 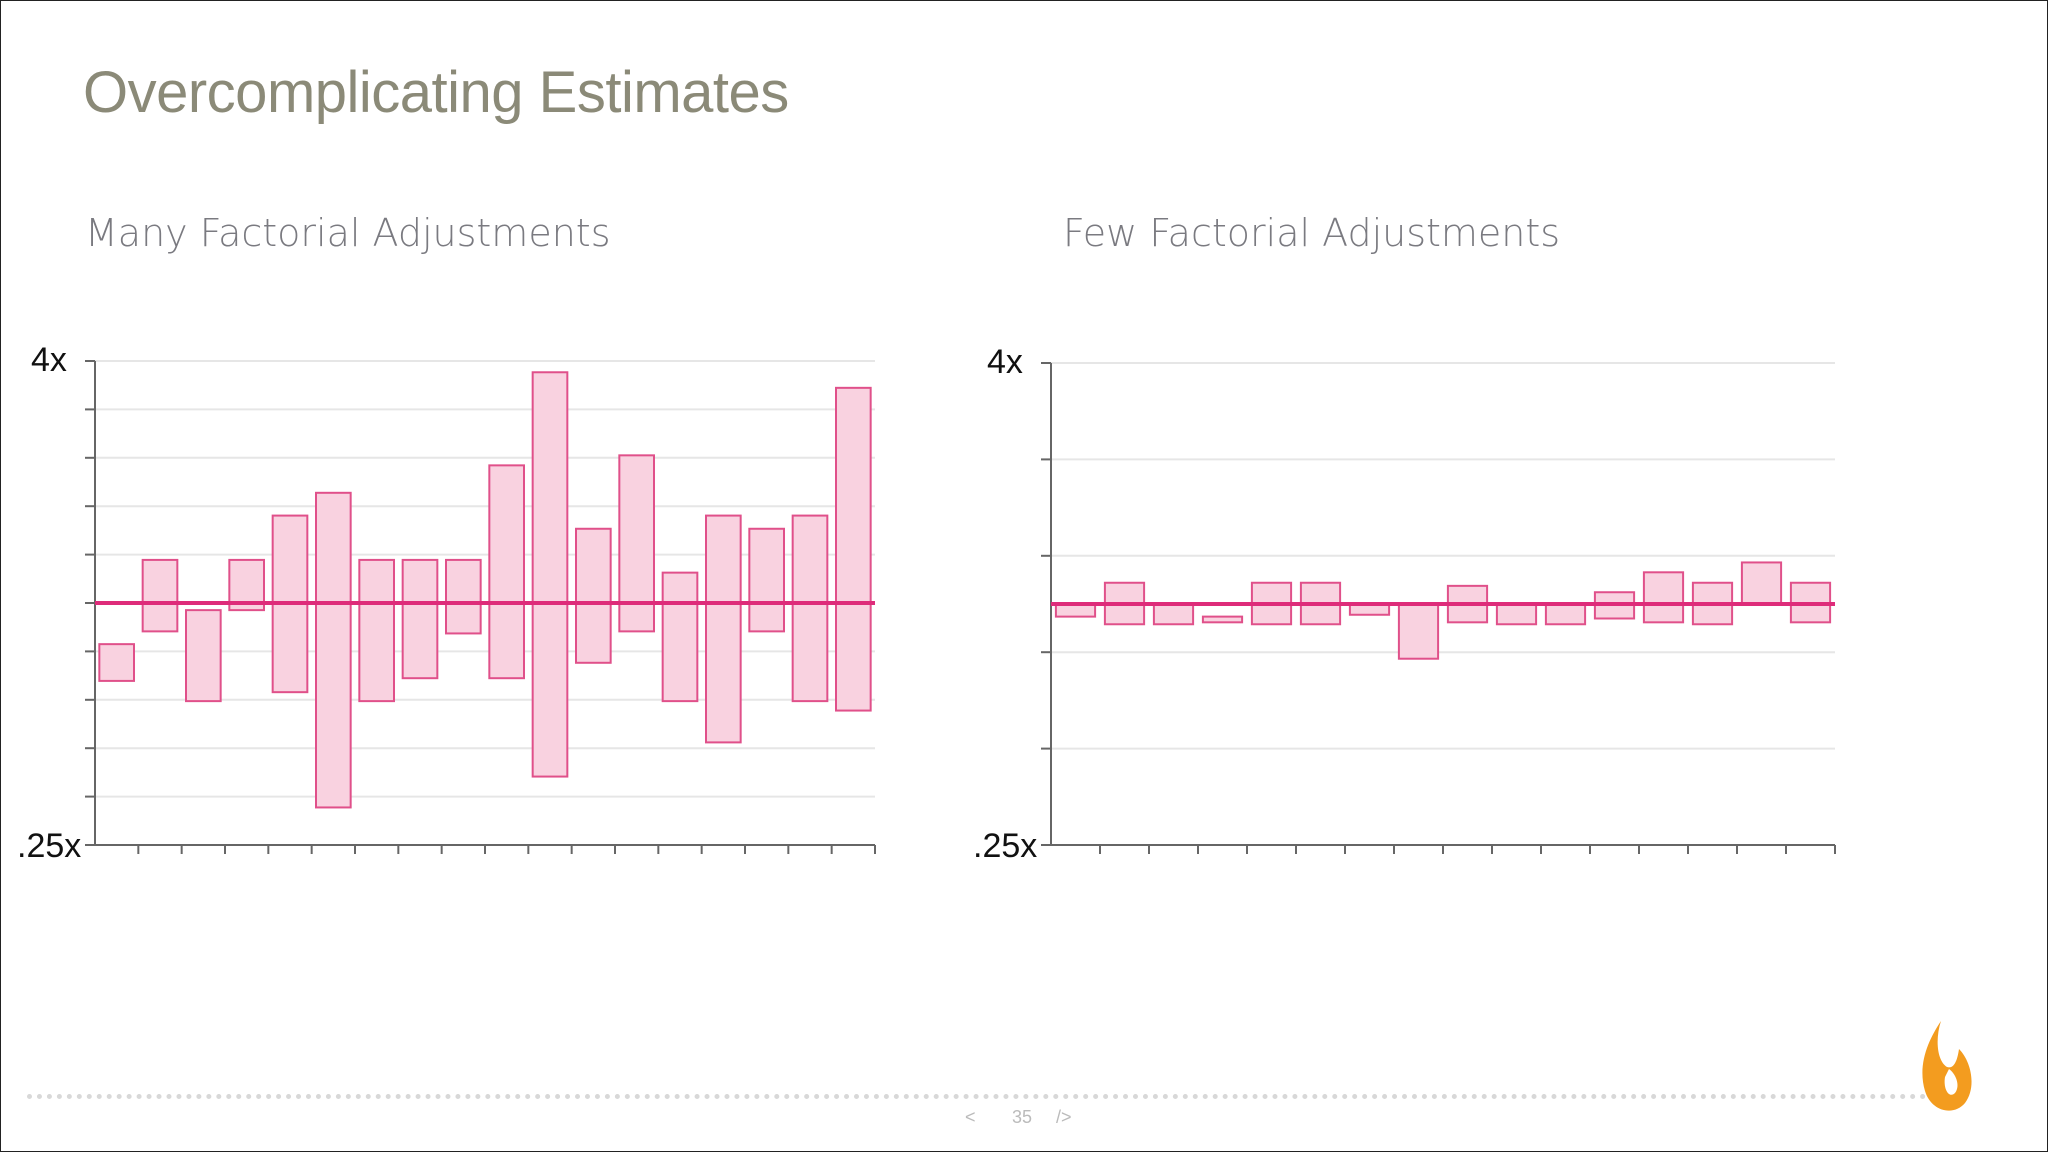 I want to click on chart-left-title: Many Factorial Adjustments, so click(x=348, y=233).